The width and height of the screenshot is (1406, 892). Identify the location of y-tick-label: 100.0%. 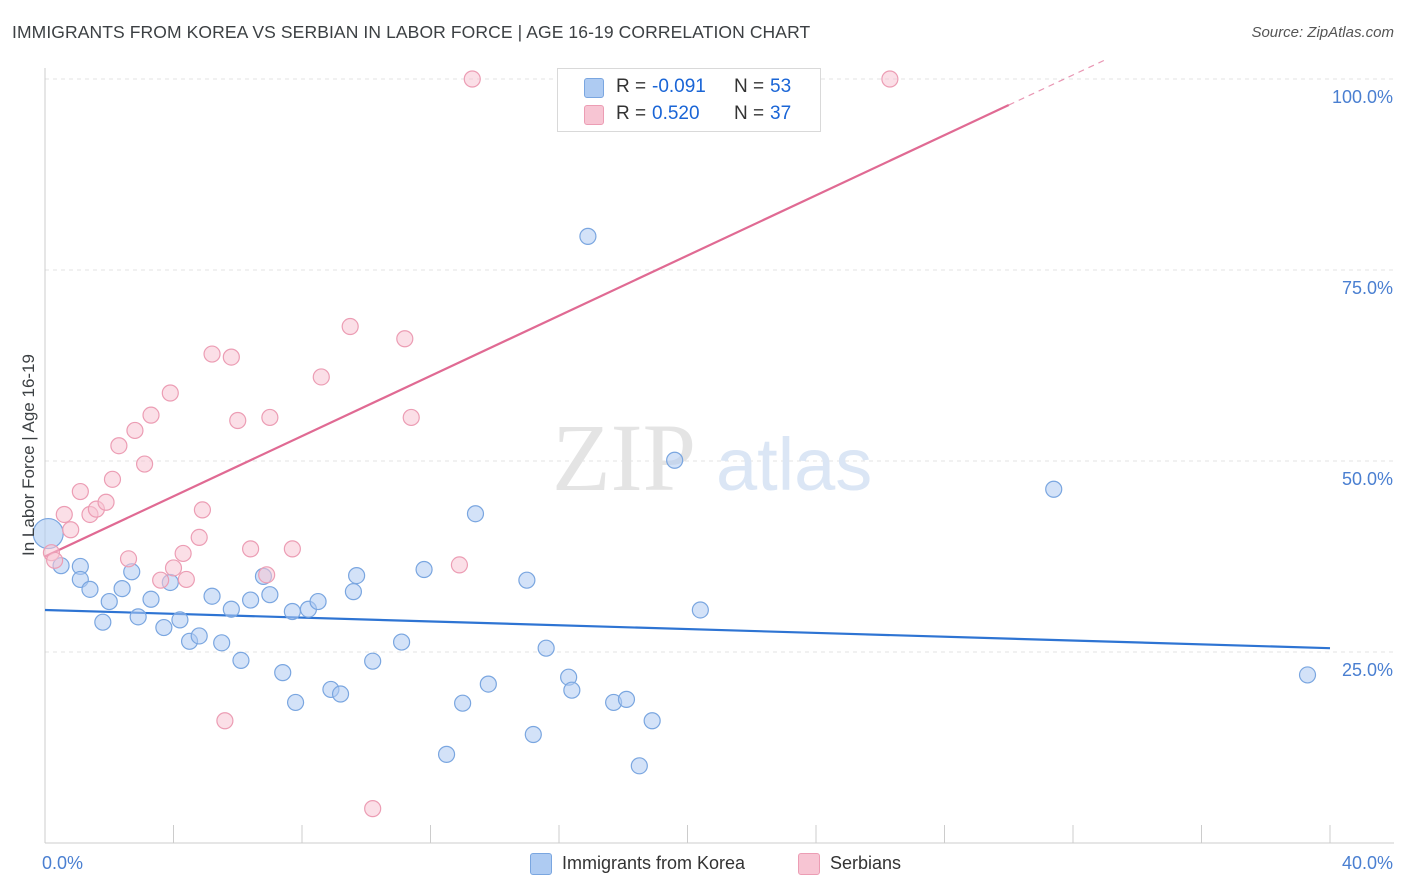
(1362, 97).